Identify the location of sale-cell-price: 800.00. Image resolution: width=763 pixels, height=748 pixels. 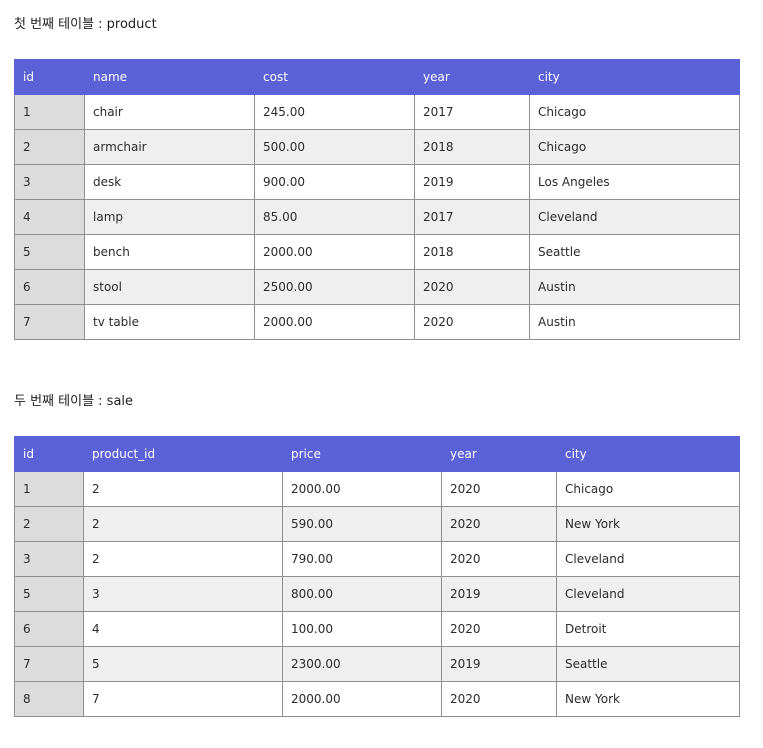
(362, 594).